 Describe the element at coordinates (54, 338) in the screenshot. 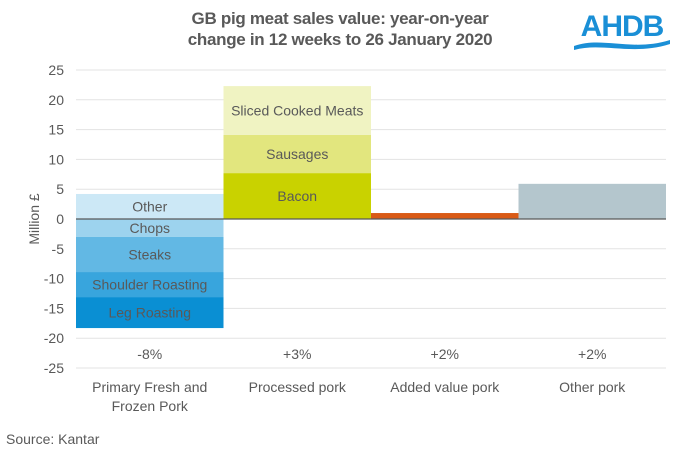

I see `y-tick-label: -20` at that location.